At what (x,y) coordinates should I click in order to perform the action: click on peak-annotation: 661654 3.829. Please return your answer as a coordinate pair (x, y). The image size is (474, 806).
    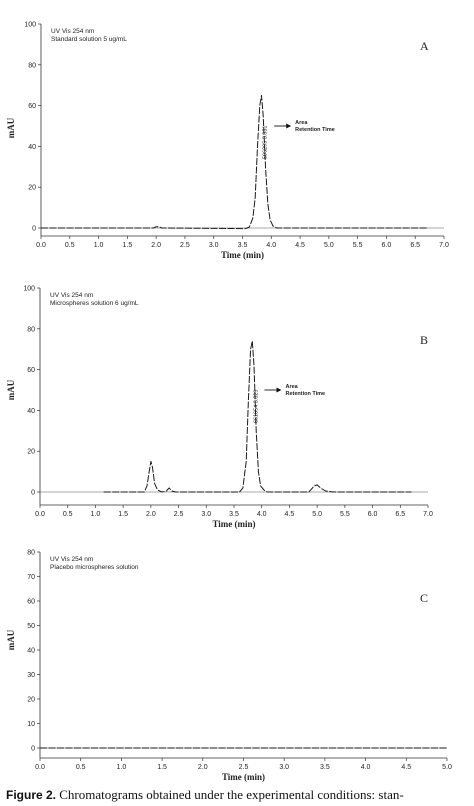
    Looking at the image, I should click on (256, 406).